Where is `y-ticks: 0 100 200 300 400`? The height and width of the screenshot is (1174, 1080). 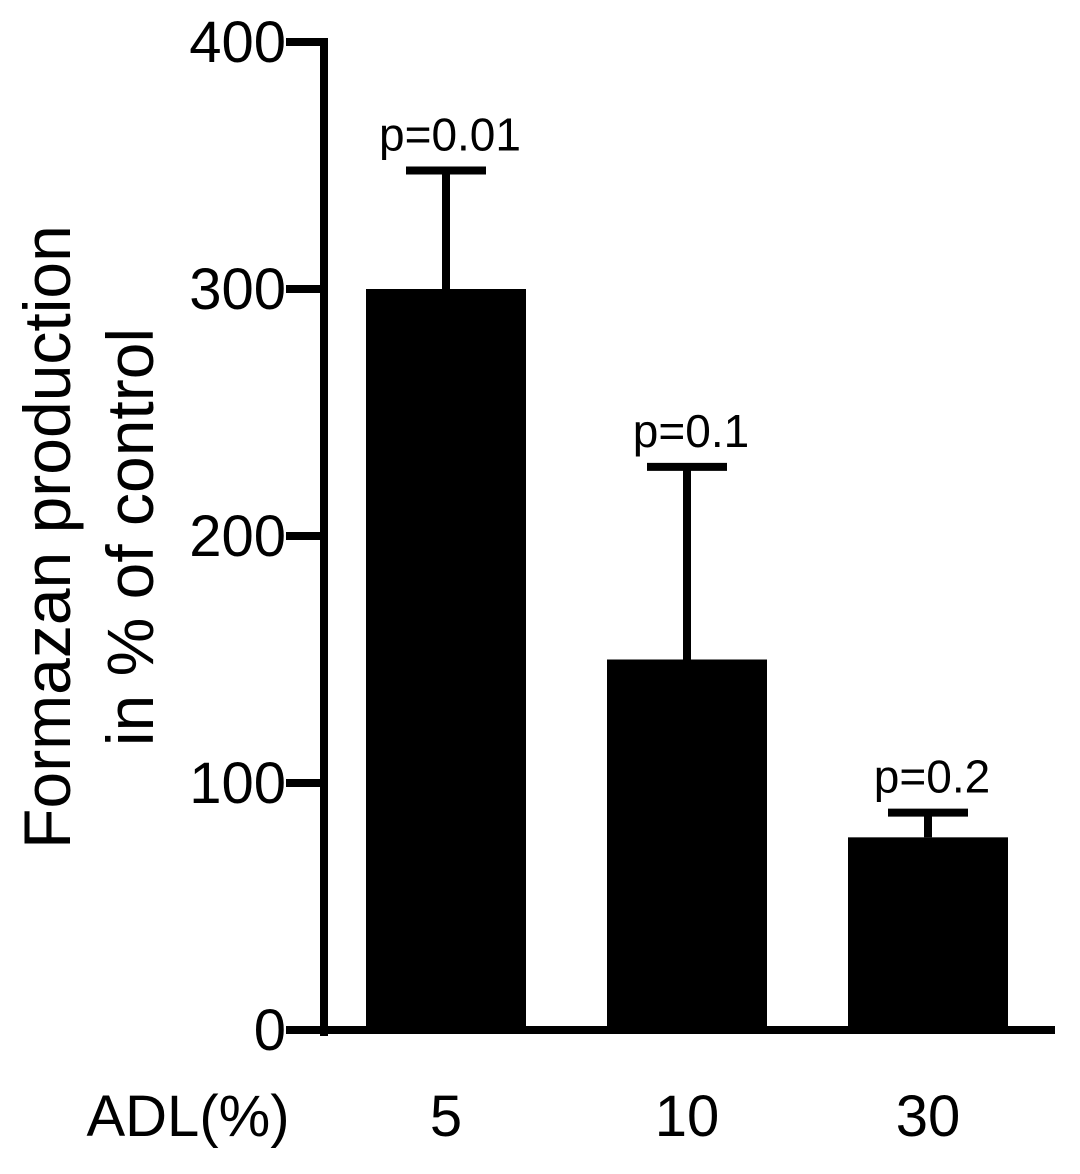 y-ticks: 0 100 200 300 400 is located at coordinates (256, 536).